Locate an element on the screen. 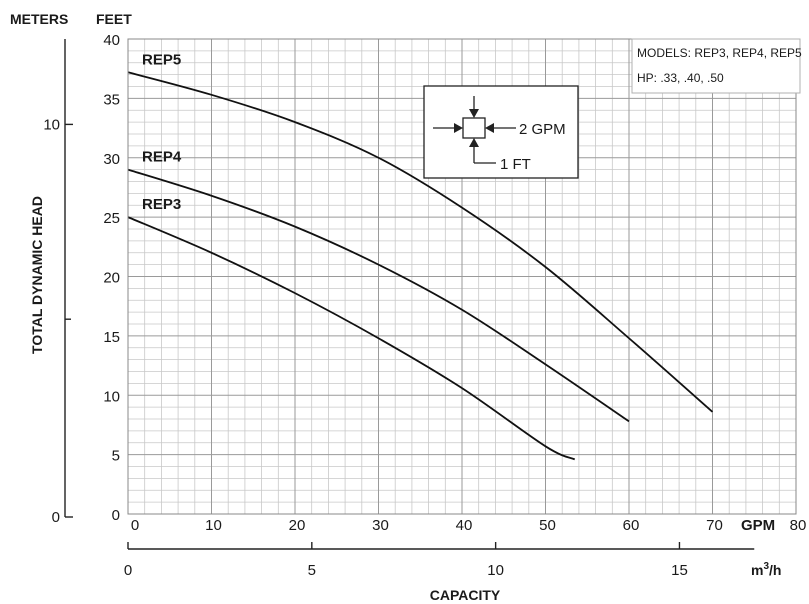  arrow-left-icon is located at coordinates (458, 128).